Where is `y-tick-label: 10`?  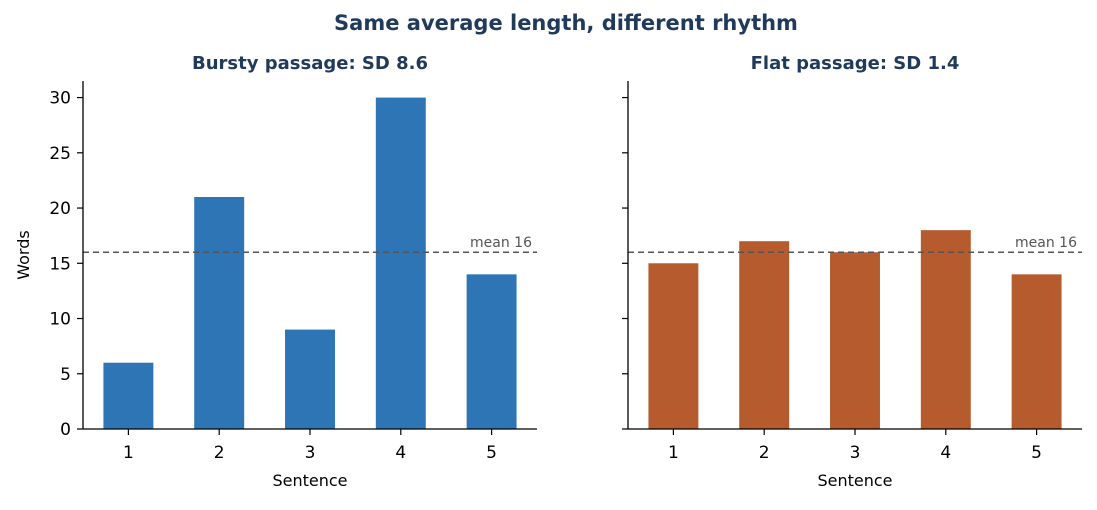
y-tick-label: 10 is located at coordinates (60, 320).